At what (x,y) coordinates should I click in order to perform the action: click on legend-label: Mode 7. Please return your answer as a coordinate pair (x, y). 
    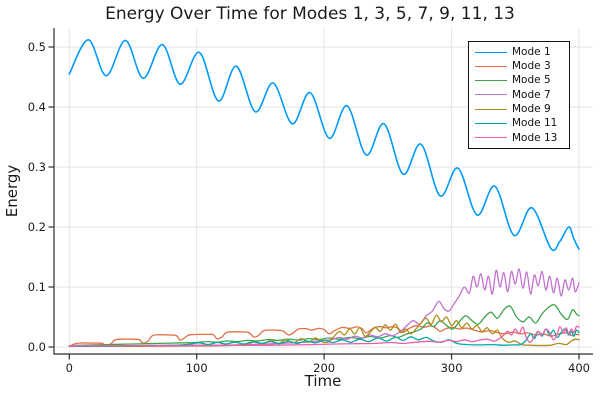
    Looking at the image, I should click on (531, 94).